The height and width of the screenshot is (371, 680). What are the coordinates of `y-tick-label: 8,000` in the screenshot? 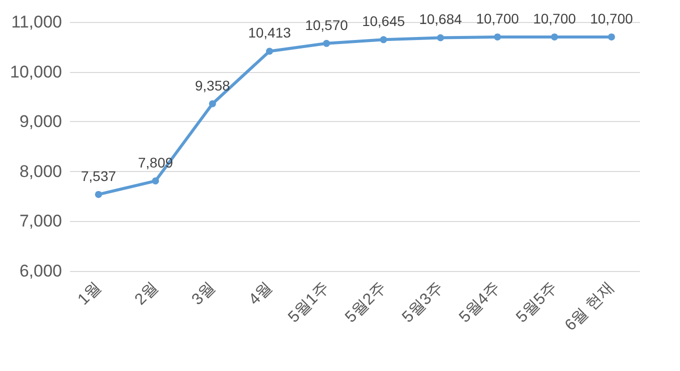 It's located at (40, 171).